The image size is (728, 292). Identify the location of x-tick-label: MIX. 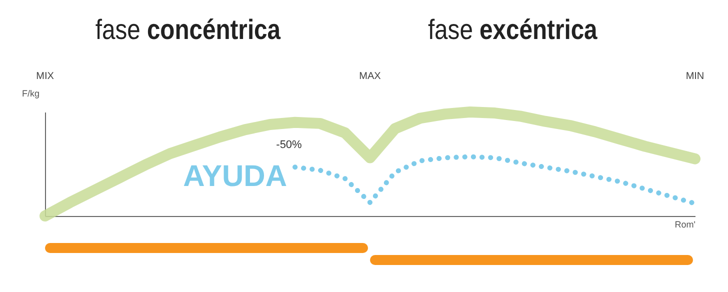
(45, 76).